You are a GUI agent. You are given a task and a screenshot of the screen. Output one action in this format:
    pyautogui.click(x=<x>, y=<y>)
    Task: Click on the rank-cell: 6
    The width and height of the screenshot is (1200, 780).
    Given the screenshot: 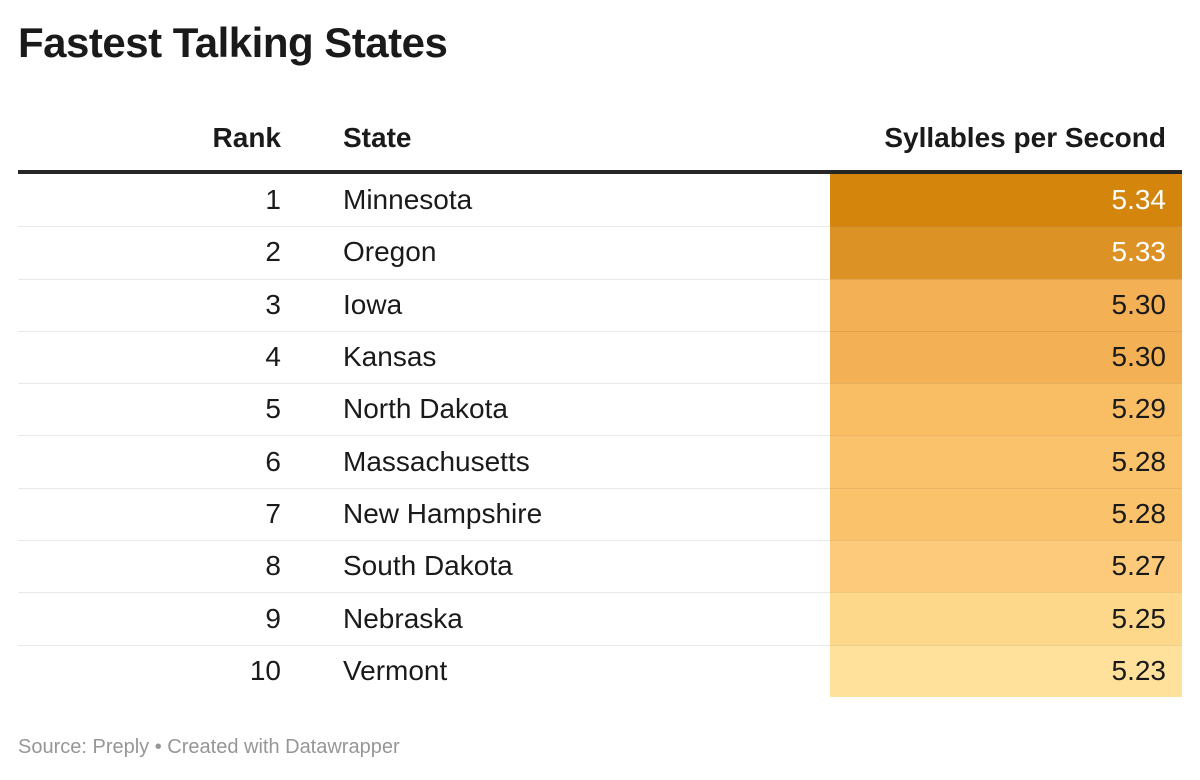 What is the action you would take?
    pyautogui.click(x=273, y=461)
    